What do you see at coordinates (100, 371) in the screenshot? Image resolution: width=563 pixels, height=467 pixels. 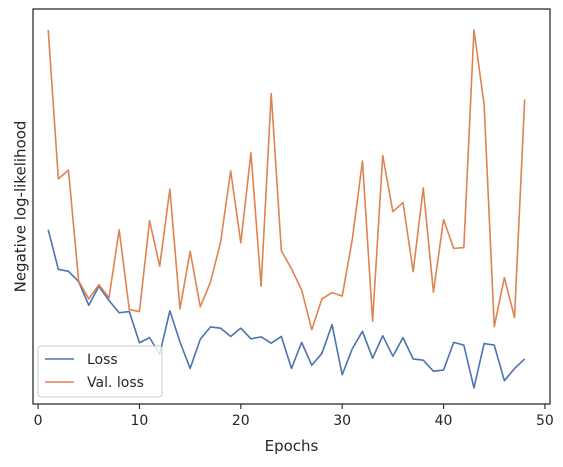 I see `legend: Loss Val. loss` at bounding box center [100, 371].